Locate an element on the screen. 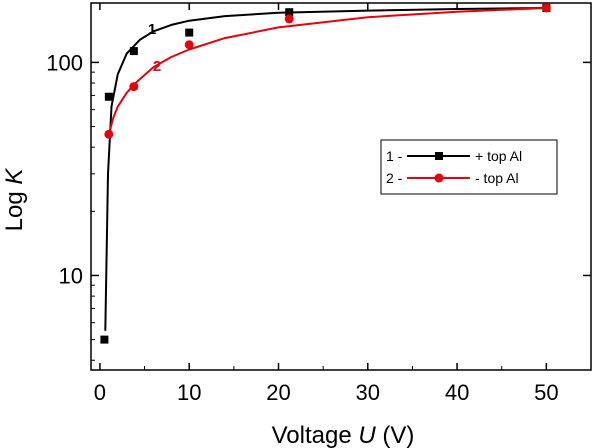 The image size is (596, 448). legend-prefix-2: 2 - is located at coordinates (394, 178).